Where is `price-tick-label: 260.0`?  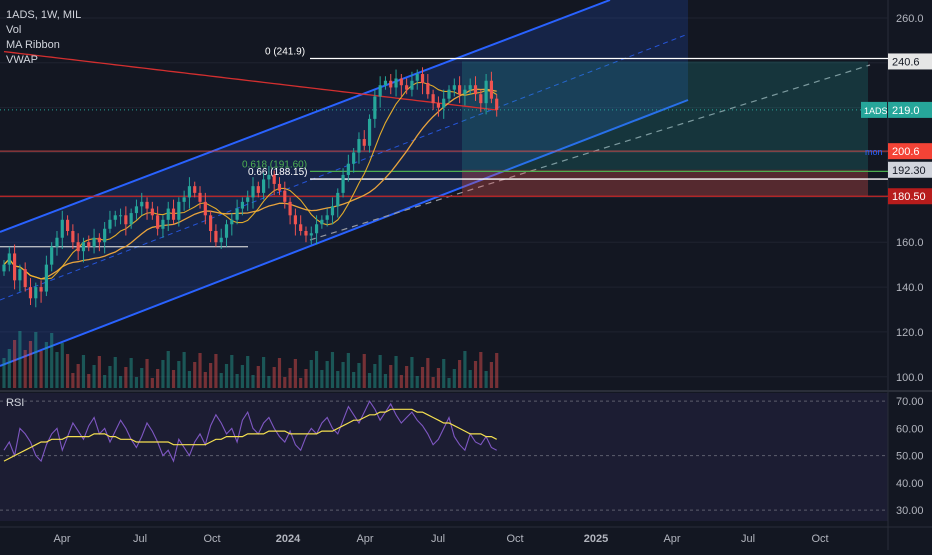
price-tick-label: 260.0 is located at coordinates (910, 19).